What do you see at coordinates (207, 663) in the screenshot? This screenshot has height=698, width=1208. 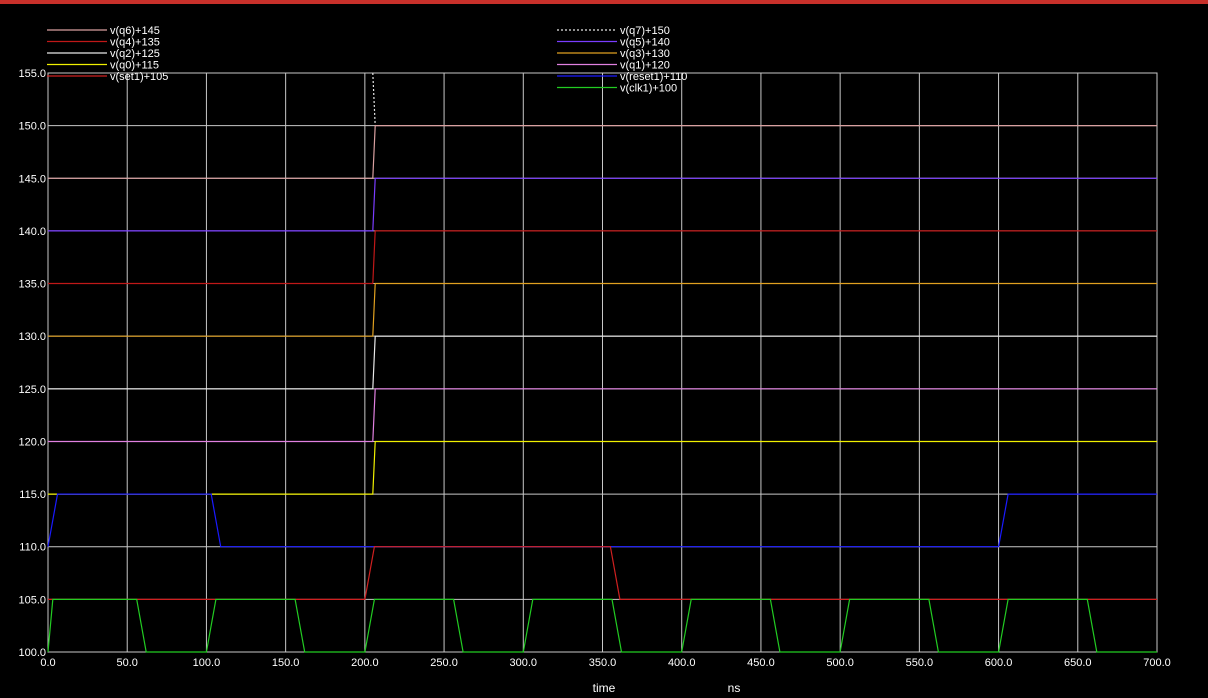 I see `x-tick-label: 100.0` at bounding box center [207, 663].